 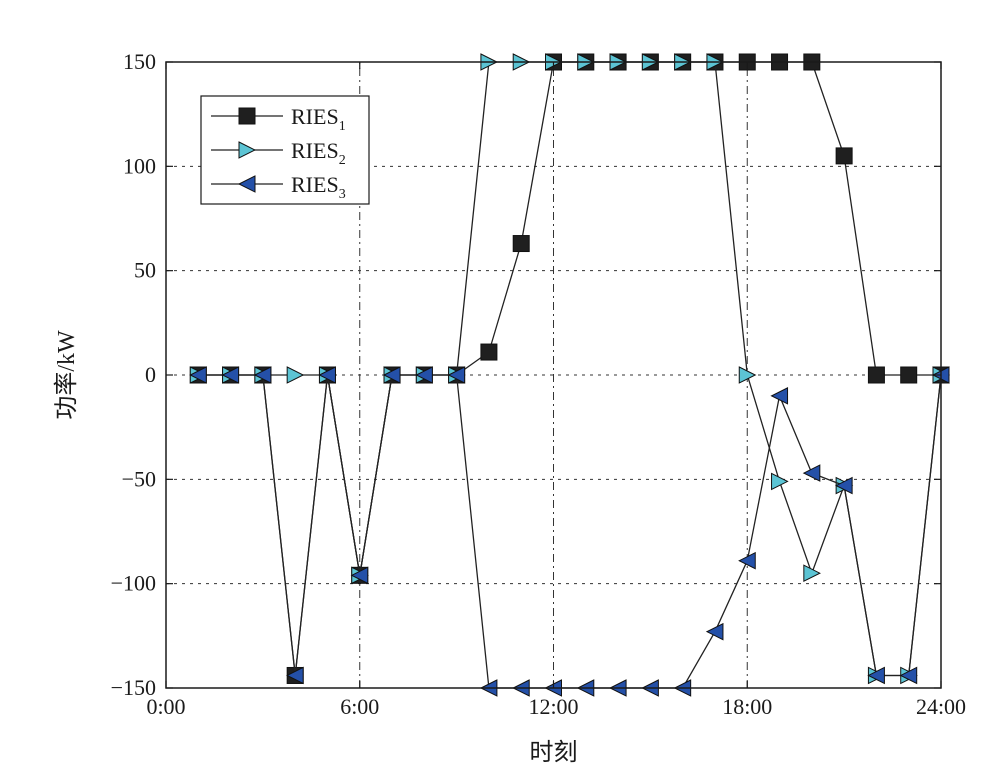 I want to click on y-tick-label: −50, so click(x=139, y=478).